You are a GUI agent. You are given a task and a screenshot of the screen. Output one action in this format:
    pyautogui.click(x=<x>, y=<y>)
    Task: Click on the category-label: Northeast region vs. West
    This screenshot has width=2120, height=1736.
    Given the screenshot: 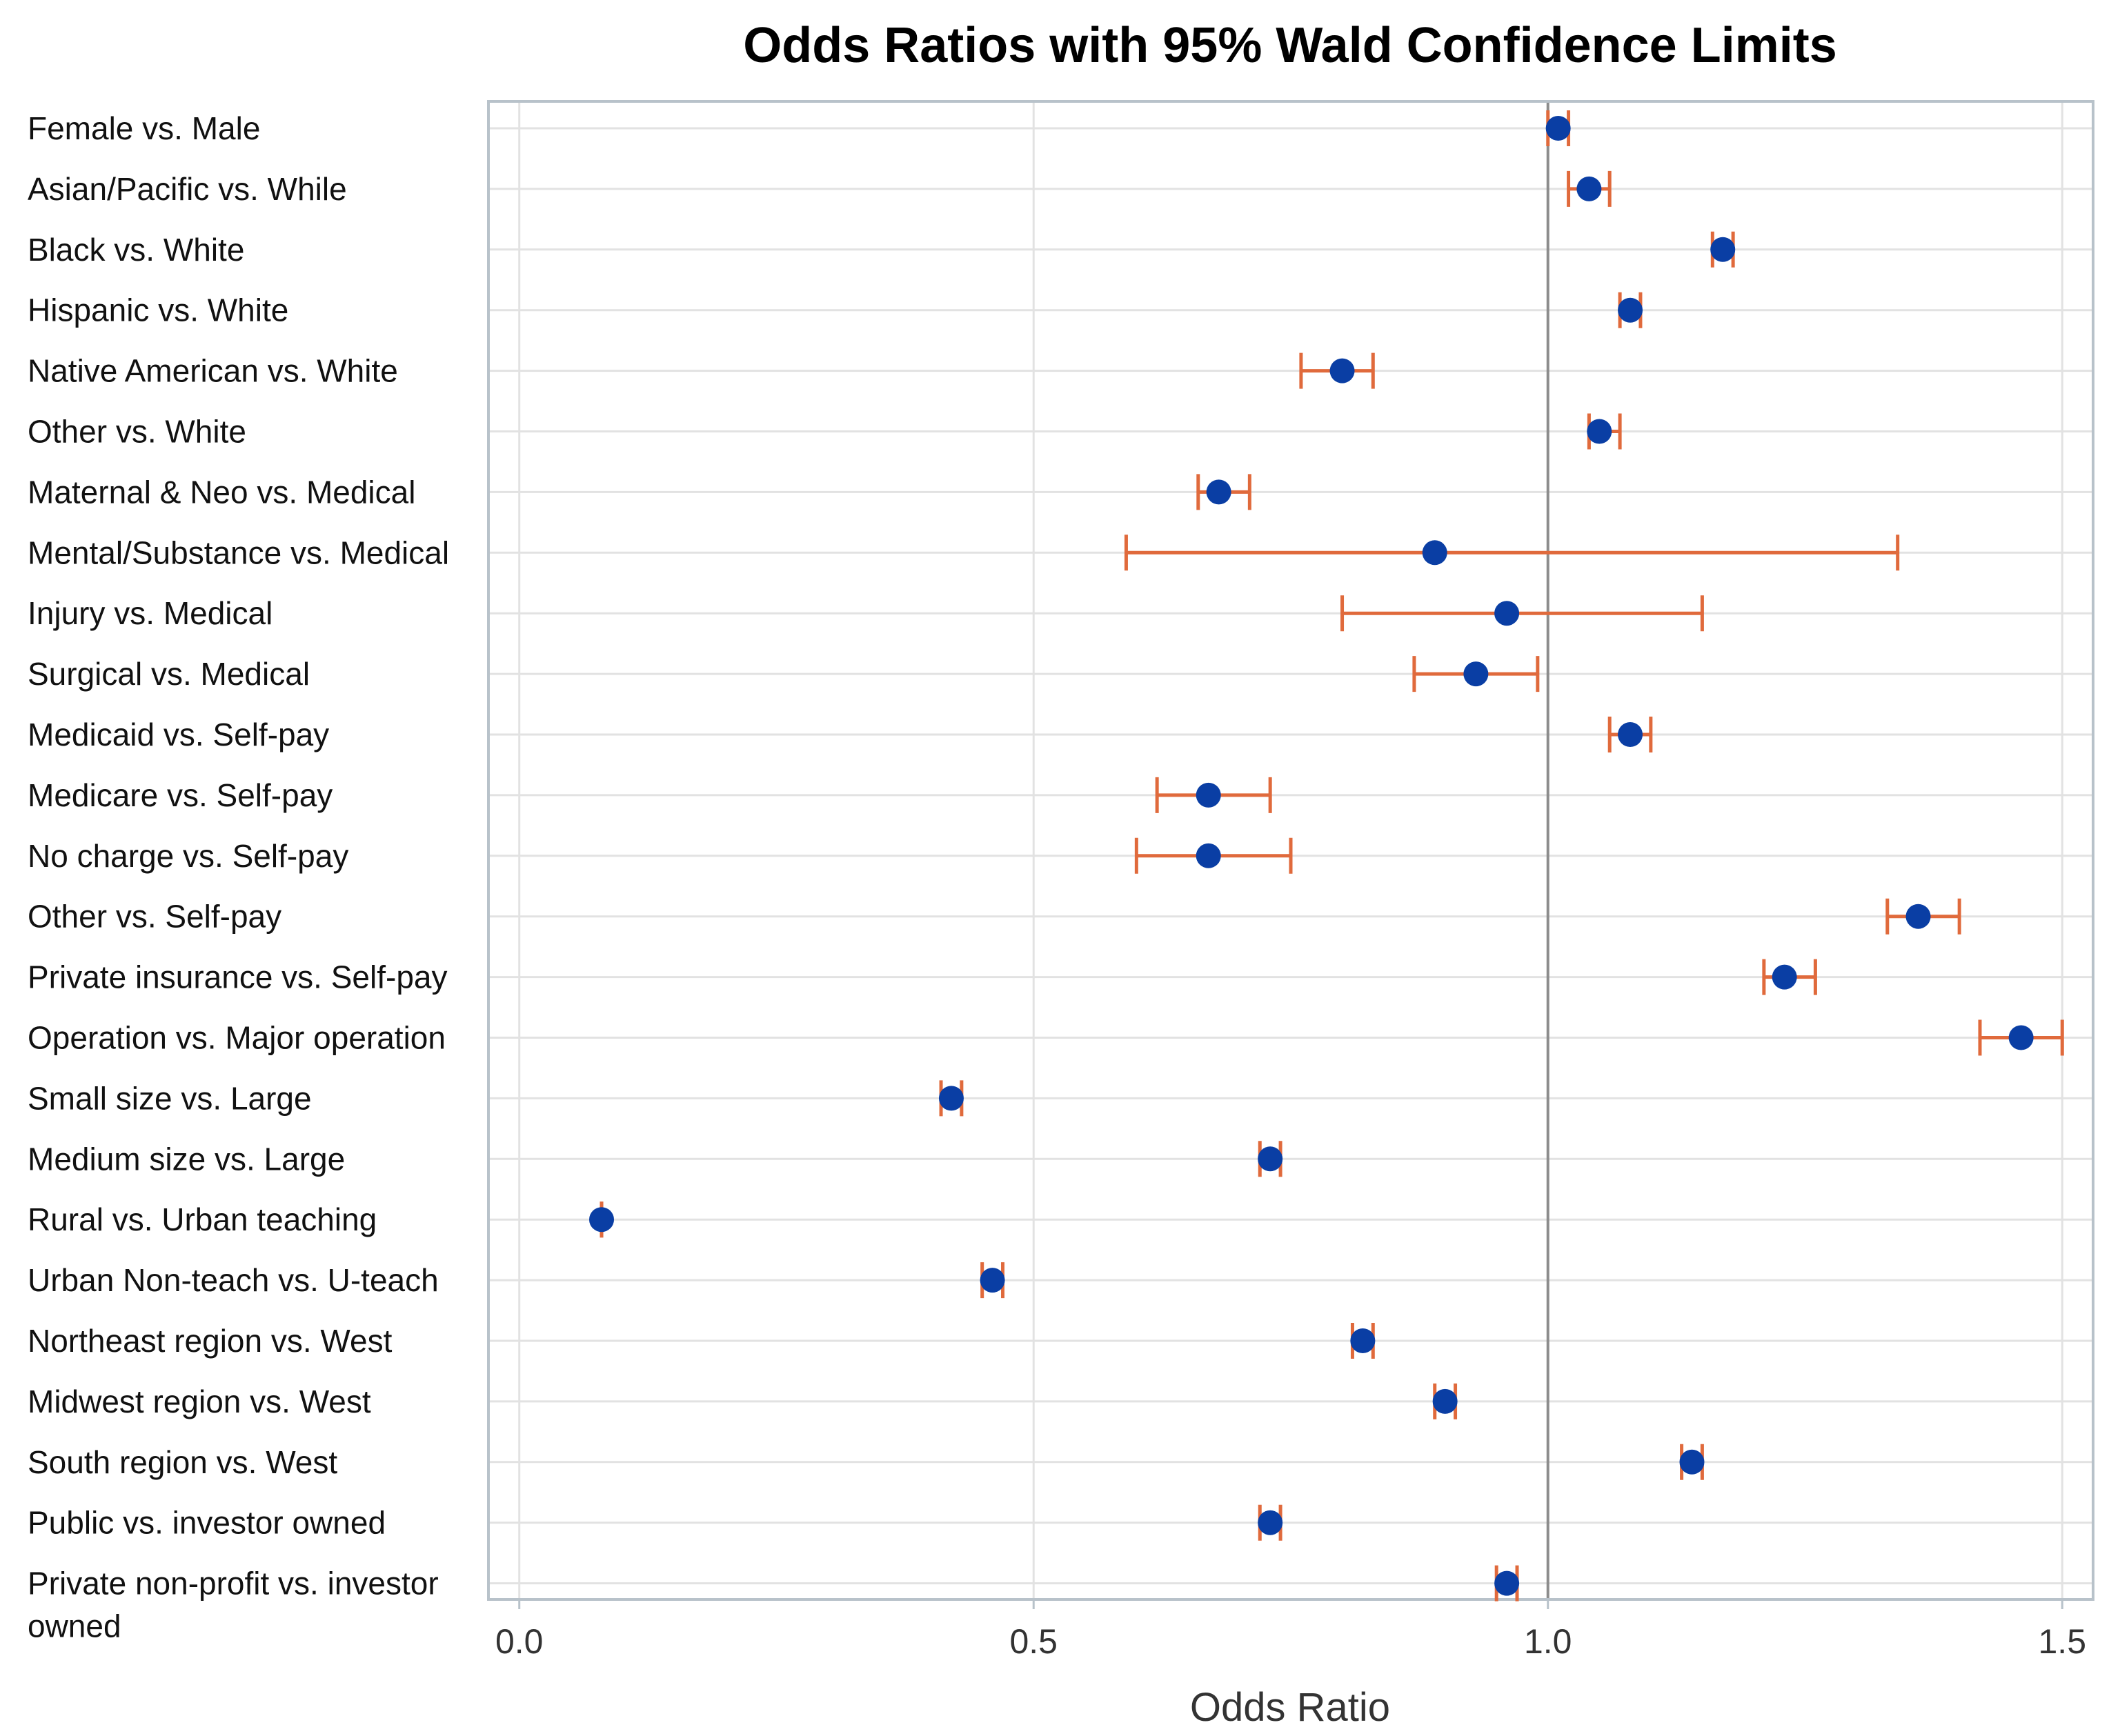 What is the action you would take?
    pyautogui.click(x=210, y=1341)
    